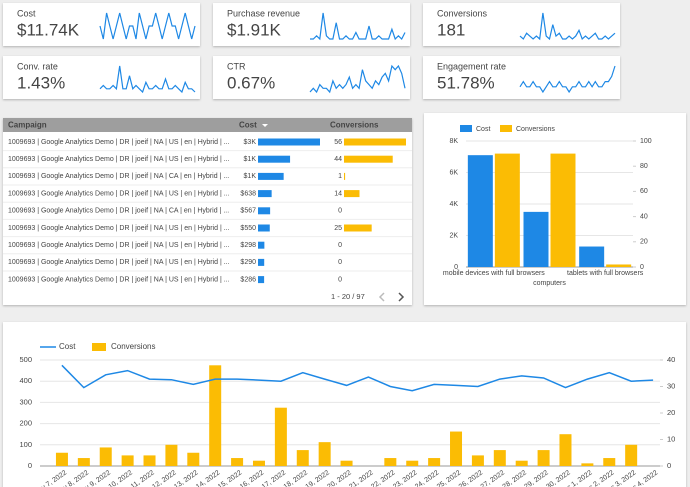  I want to click on cost-cell: $550, so click(248, 228).